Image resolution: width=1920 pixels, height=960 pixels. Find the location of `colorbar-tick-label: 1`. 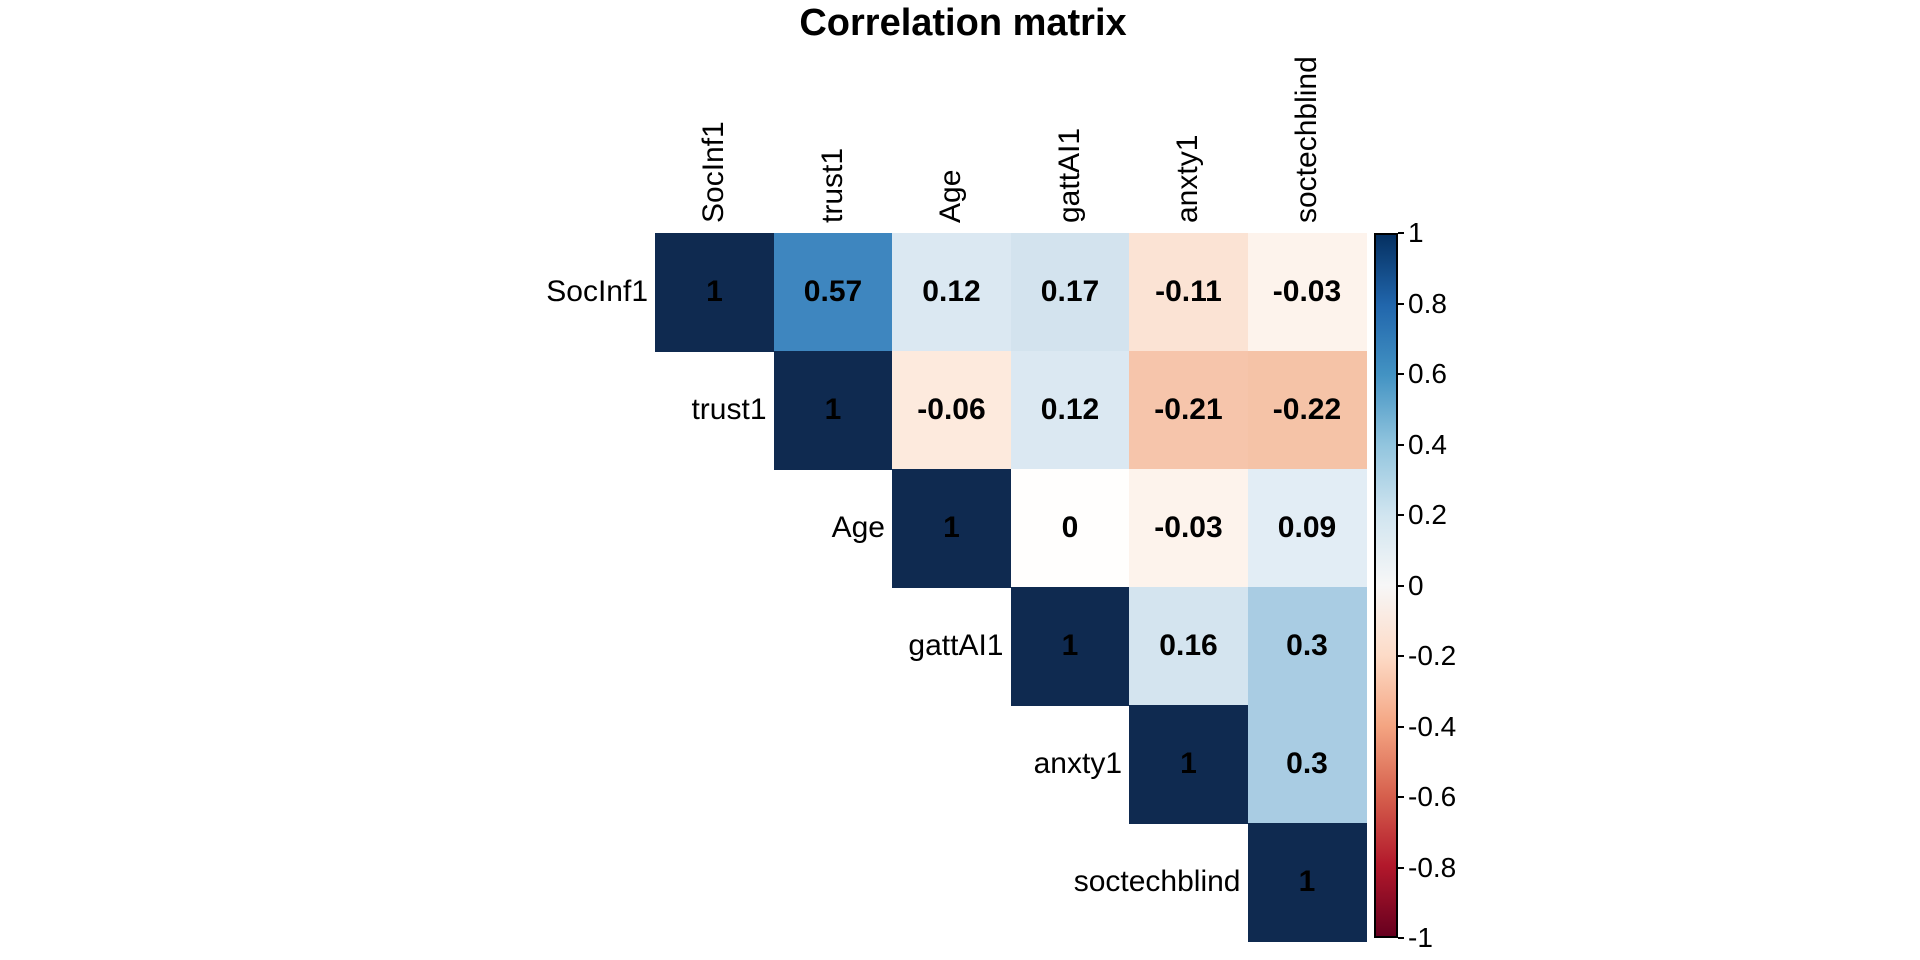

colorbar-tick-label: 1 is located at coordinates (1416, 232).